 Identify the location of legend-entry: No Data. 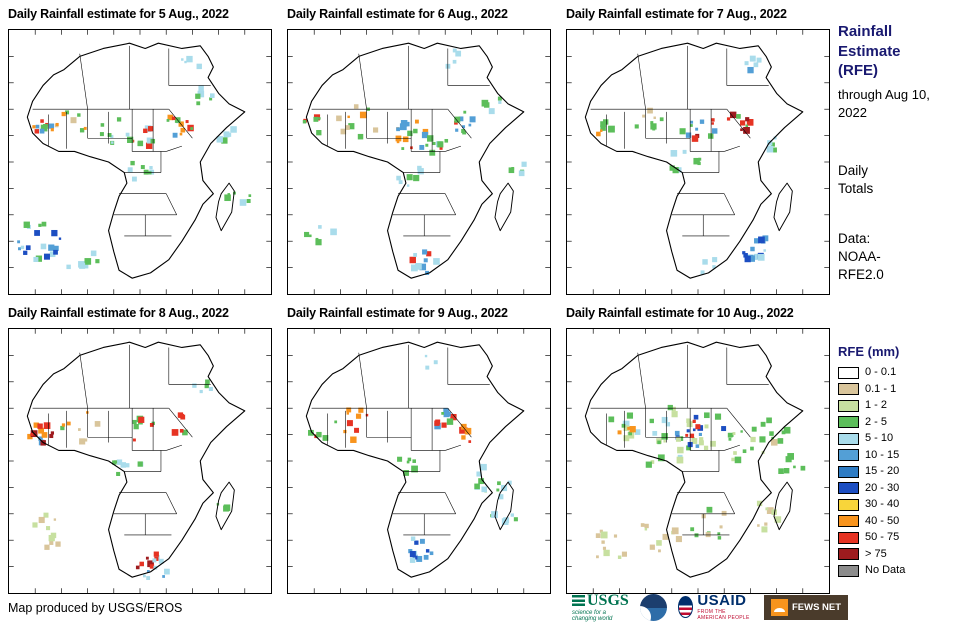
(901, 570).